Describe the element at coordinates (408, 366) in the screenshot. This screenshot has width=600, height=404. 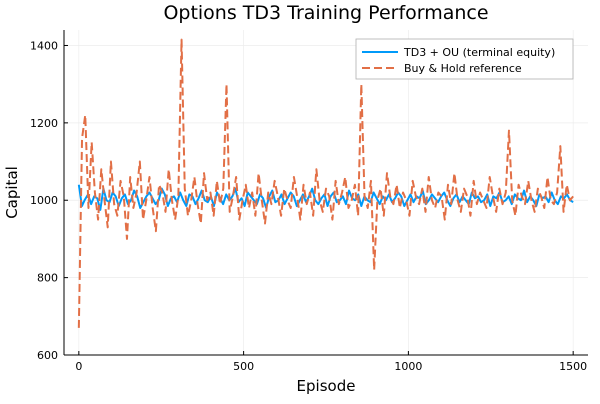
I see `x-tick-label: 1000` at that location.